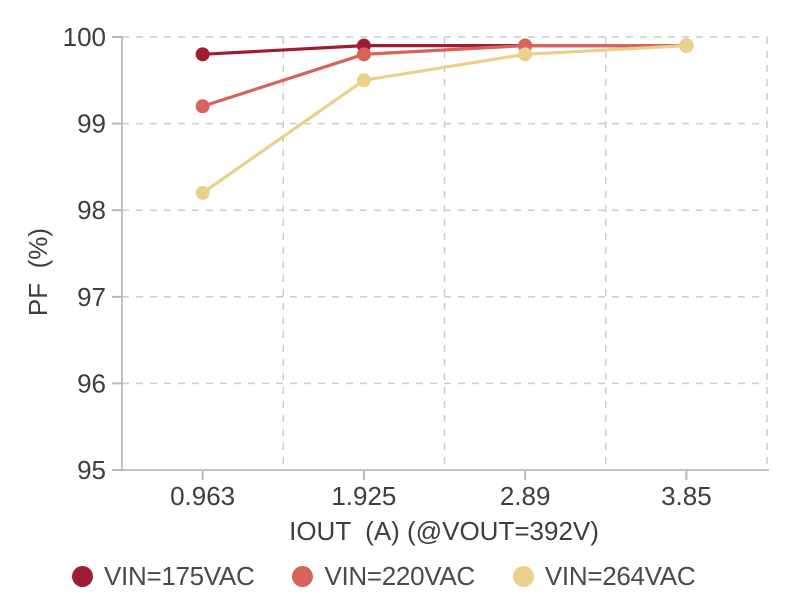 The width and height of the screenshot is (799, 612). What do you see at coordinates (444, 76) in the screenshot?
I see `series-line-VIN=220VAC` at bounding box center [444, 76].